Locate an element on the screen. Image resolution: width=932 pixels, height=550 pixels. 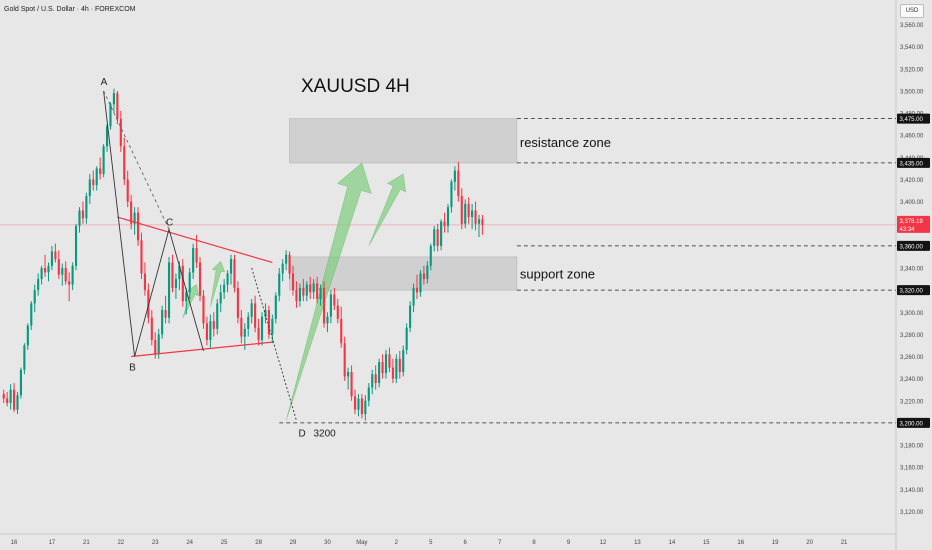
y-tick-label: 3,420.00 is located at coordinates (912, 181).